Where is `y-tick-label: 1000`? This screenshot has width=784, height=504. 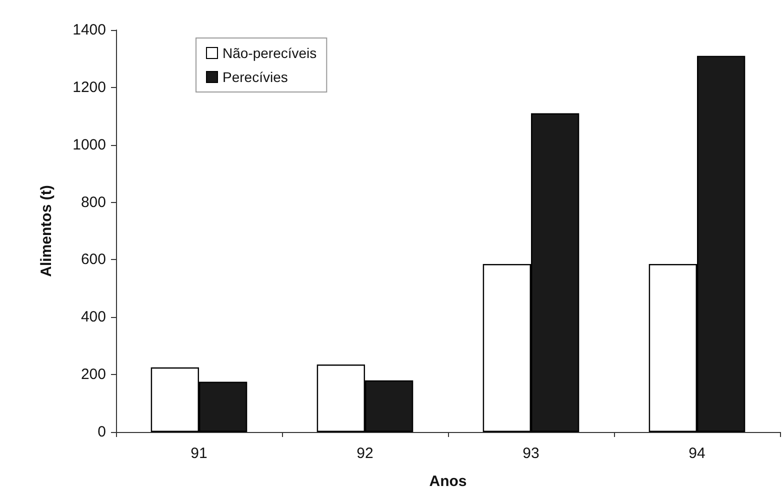
y-tick-label: 1000 is located at coordinates (89, 145).